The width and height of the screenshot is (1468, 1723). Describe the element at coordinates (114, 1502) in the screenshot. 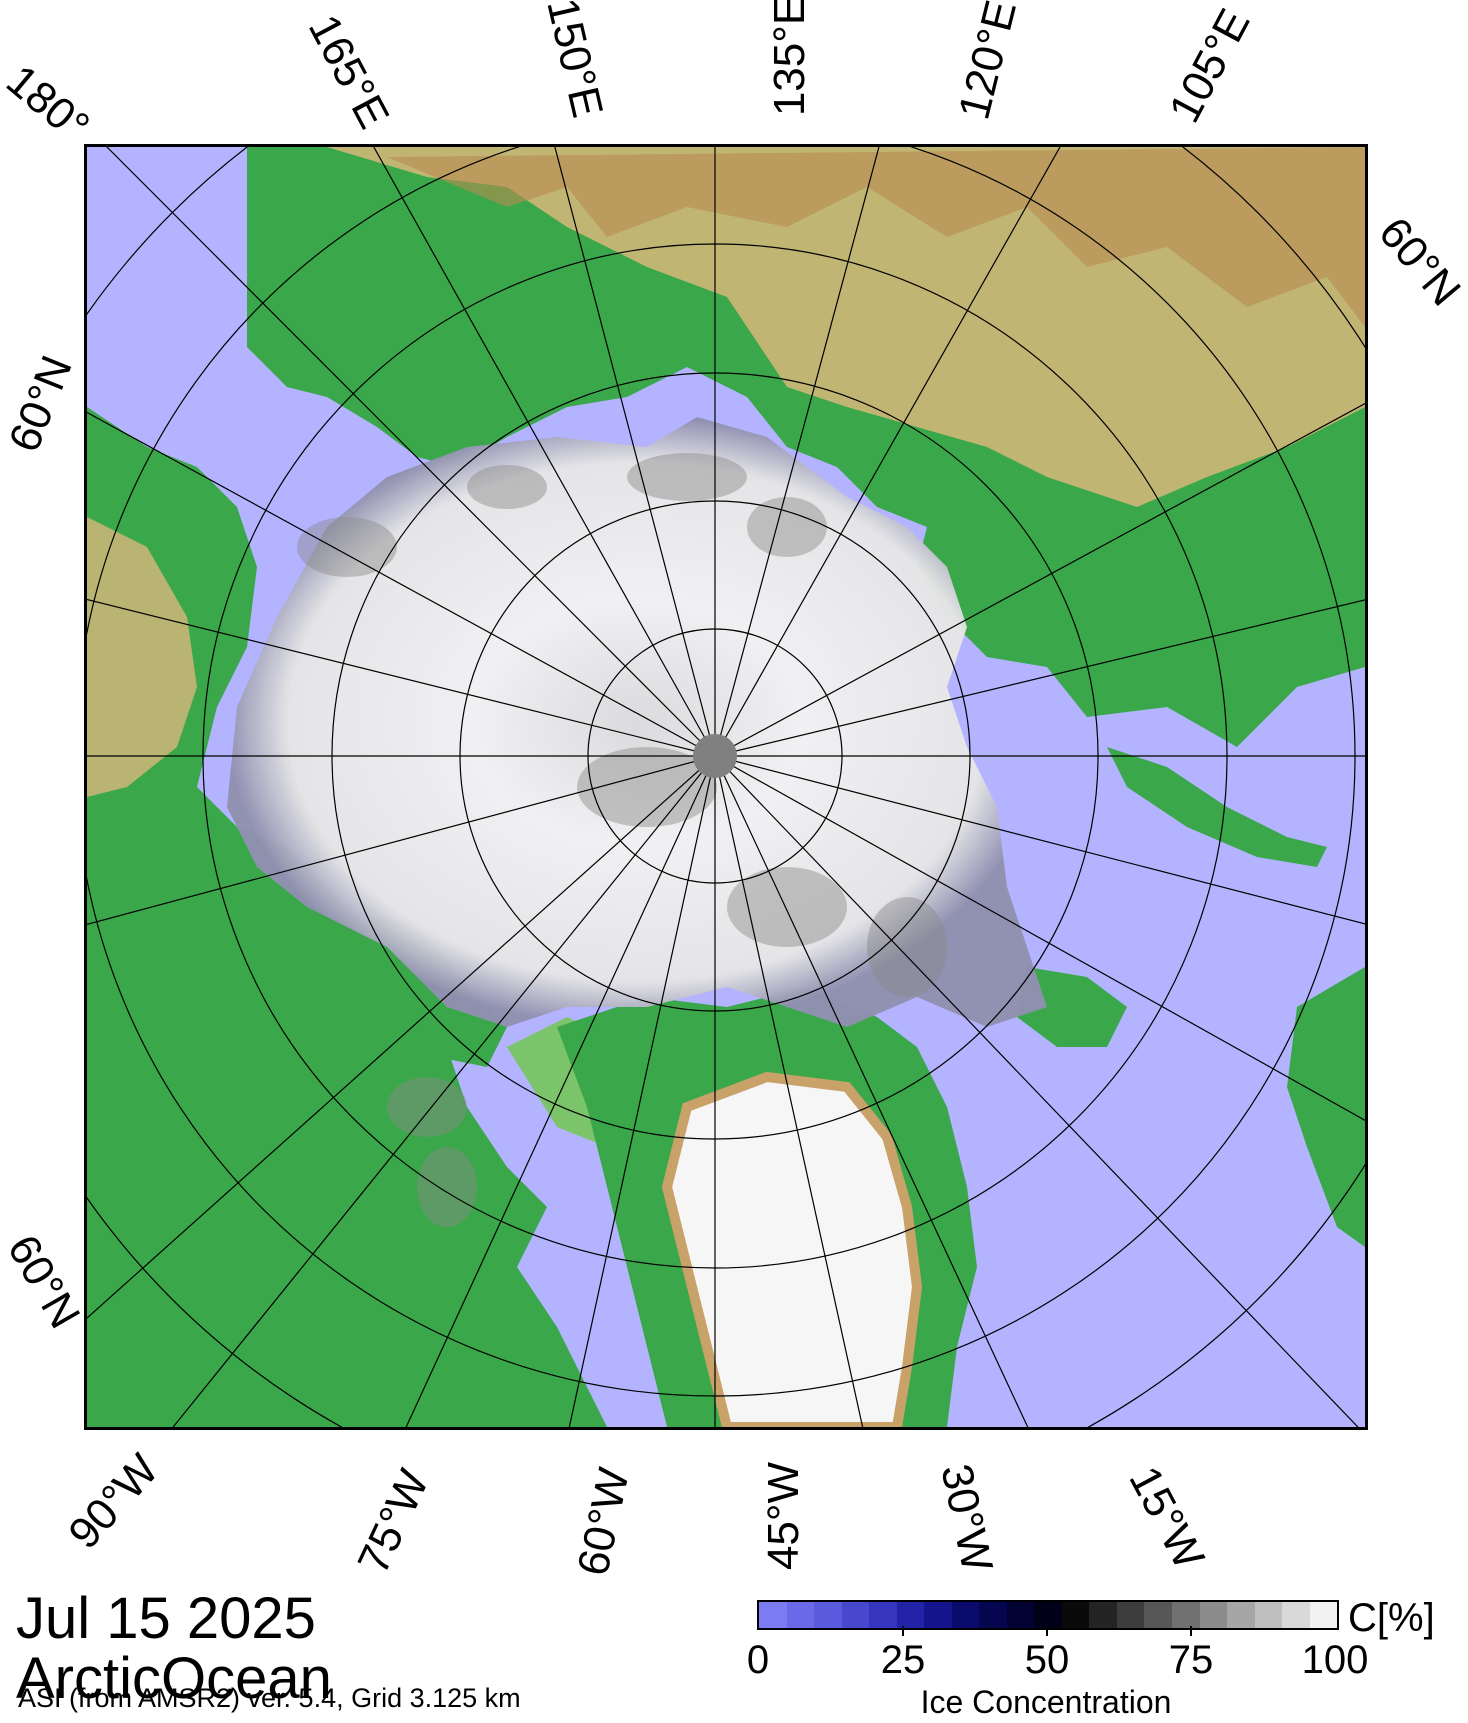

I see `label-90w: 90°W` at that location.